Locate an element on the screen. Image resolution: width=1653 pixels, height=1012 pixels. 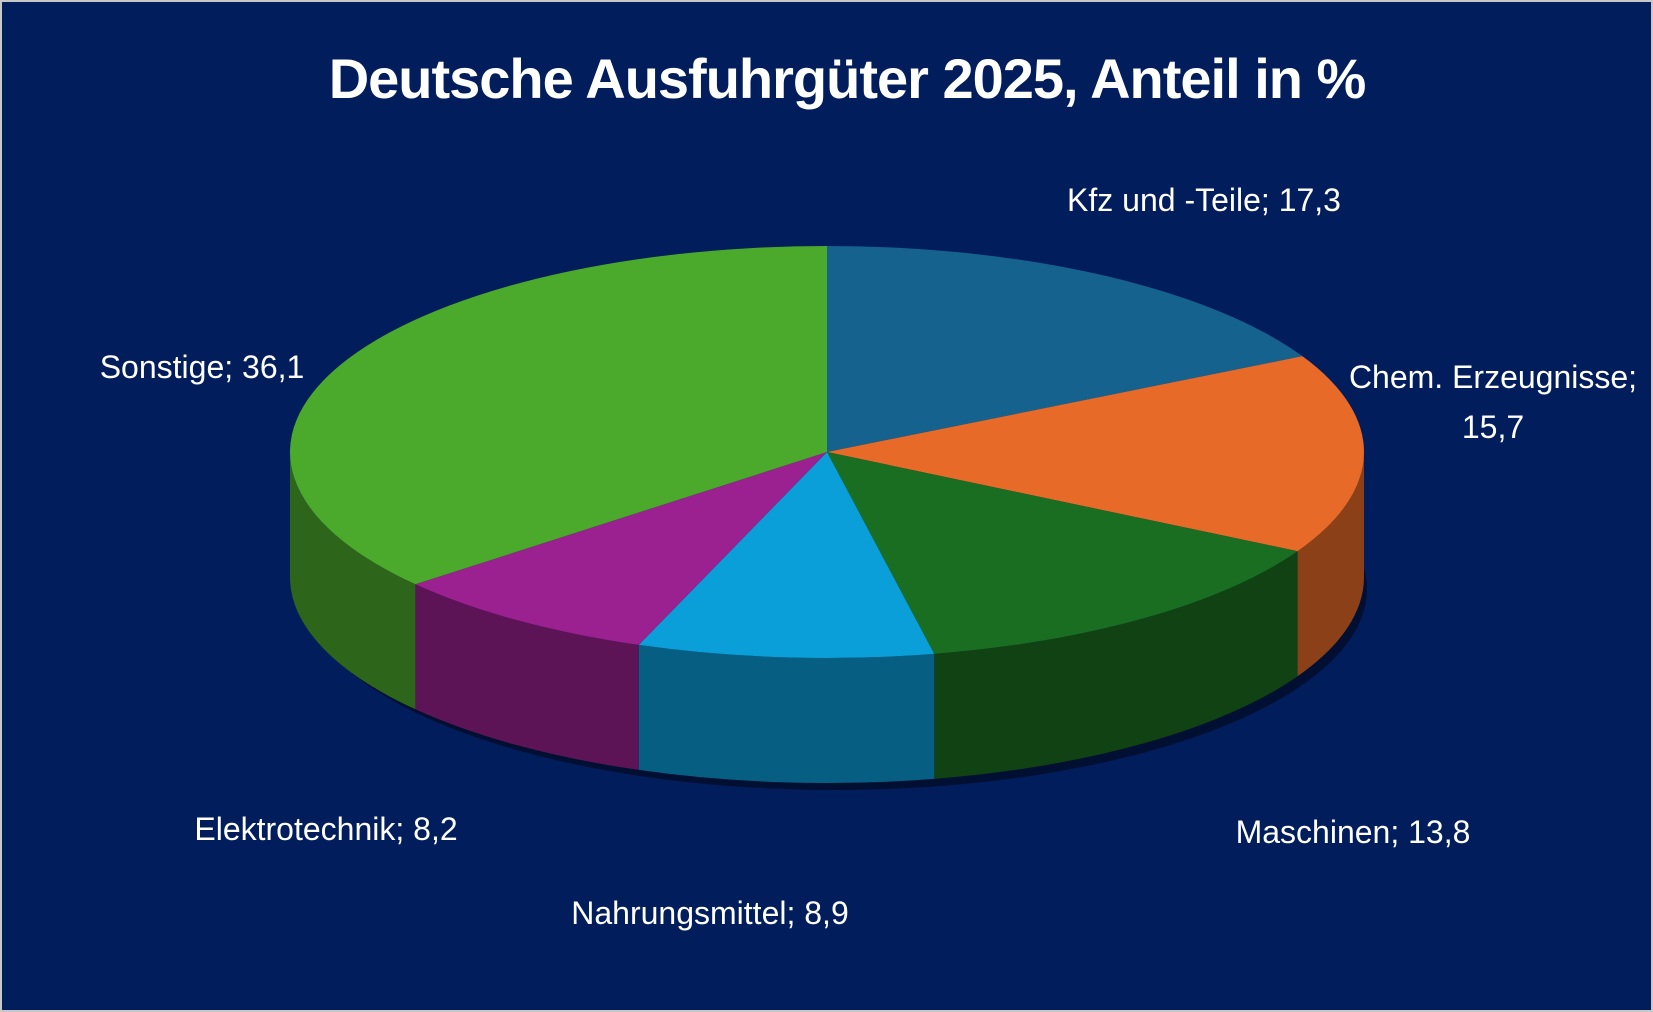
data-label: Kfz und -Teile; 17,3 is located at coordinates (1204, 200).